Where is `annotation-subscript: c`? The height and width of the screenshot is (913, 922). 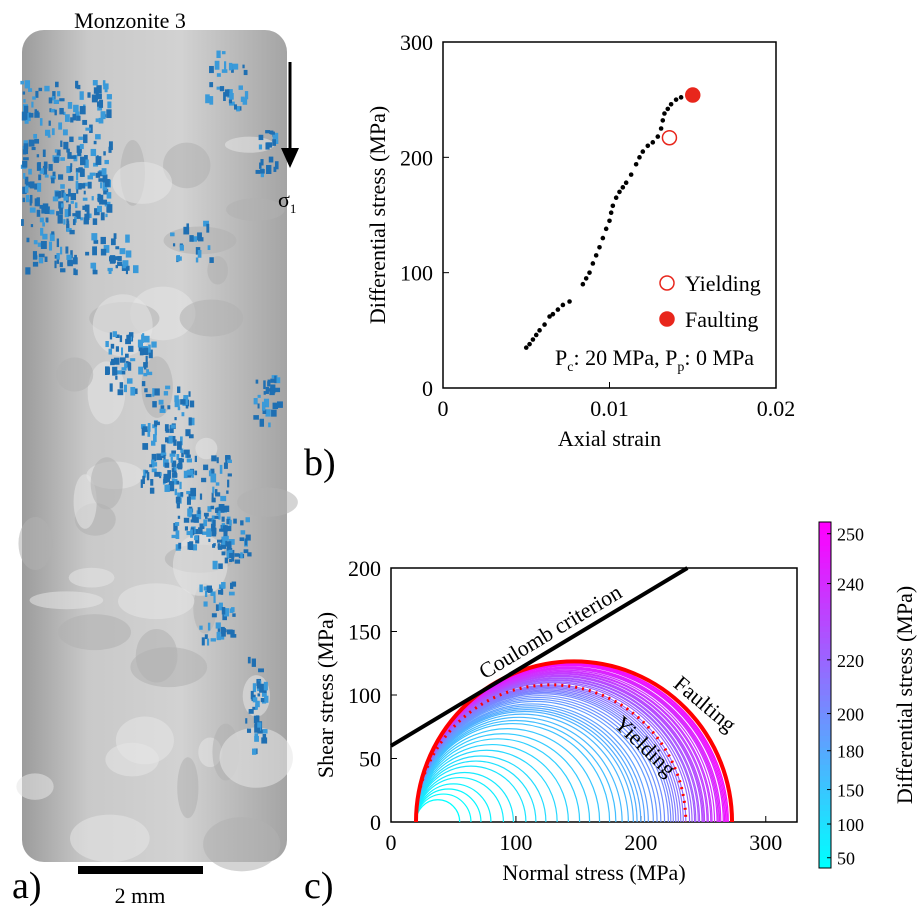 annotation-subscript: c is located at coordinates (570, 367).